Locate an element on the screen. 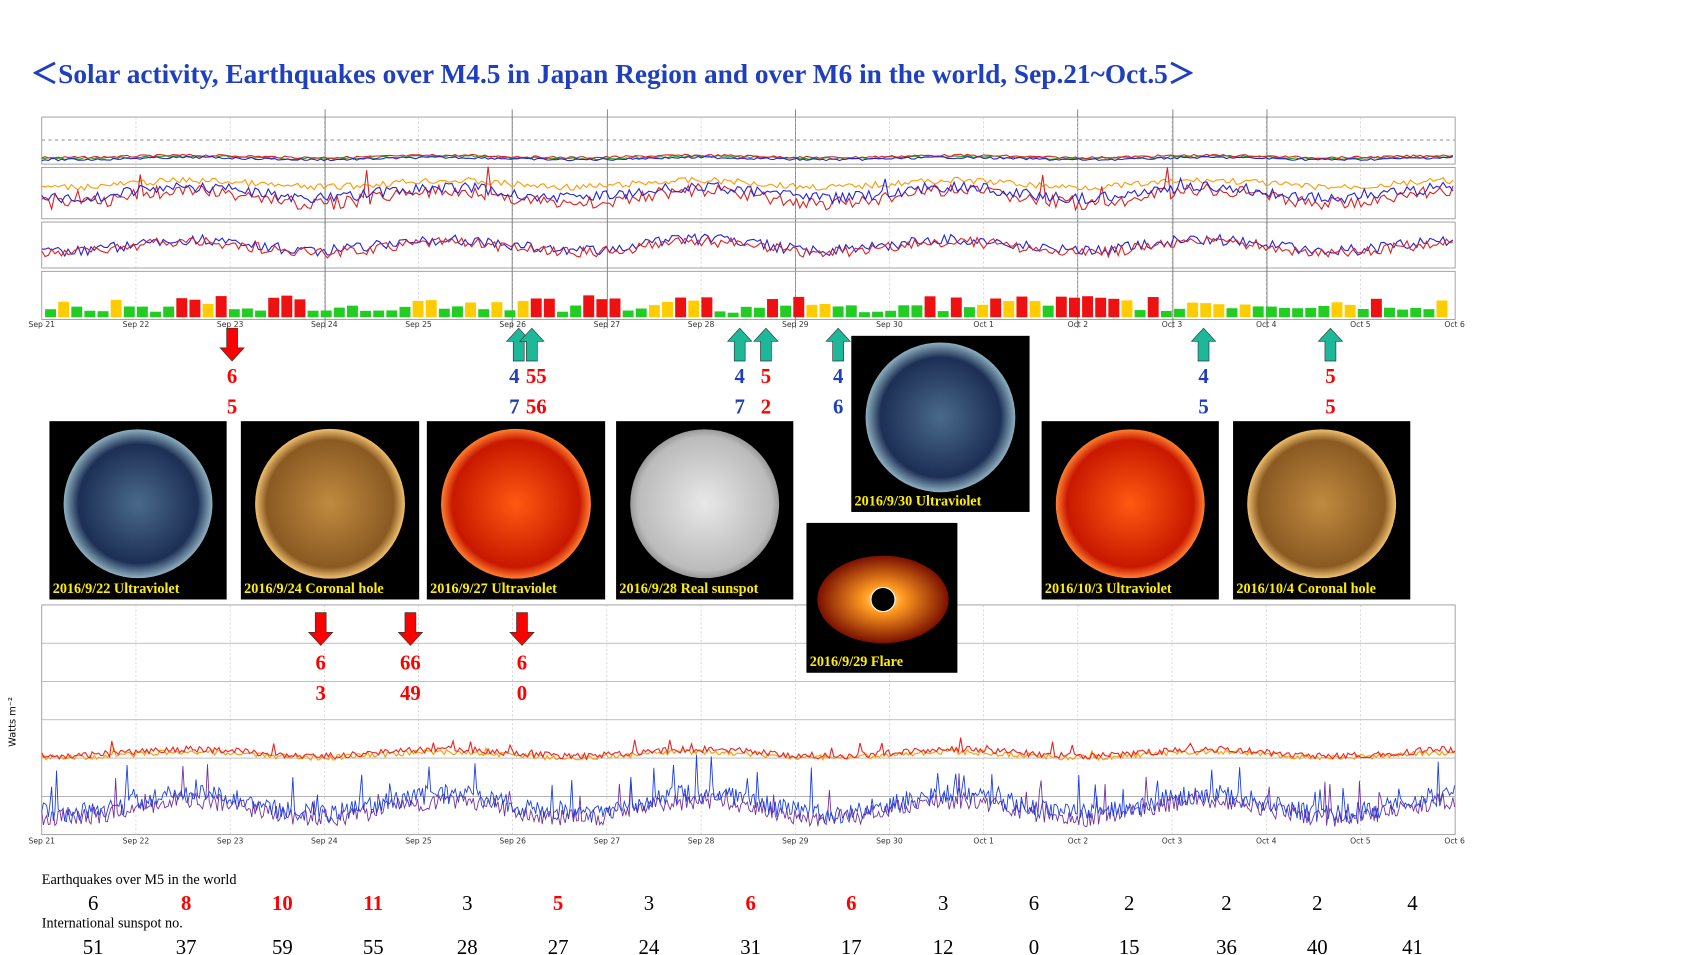 The image size is (1696, 955). magnitude-label: 0 is located at coordinates (522, 693).